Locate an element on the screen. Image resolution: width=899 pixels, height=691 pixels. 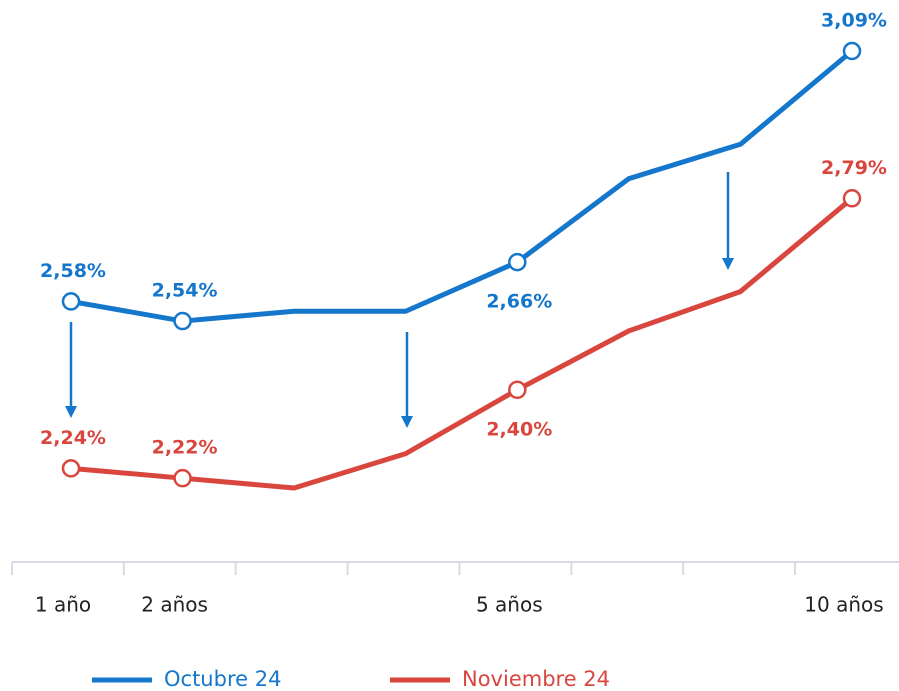
legend-label: Noviembre 24 is located at coordinates (536, 679).